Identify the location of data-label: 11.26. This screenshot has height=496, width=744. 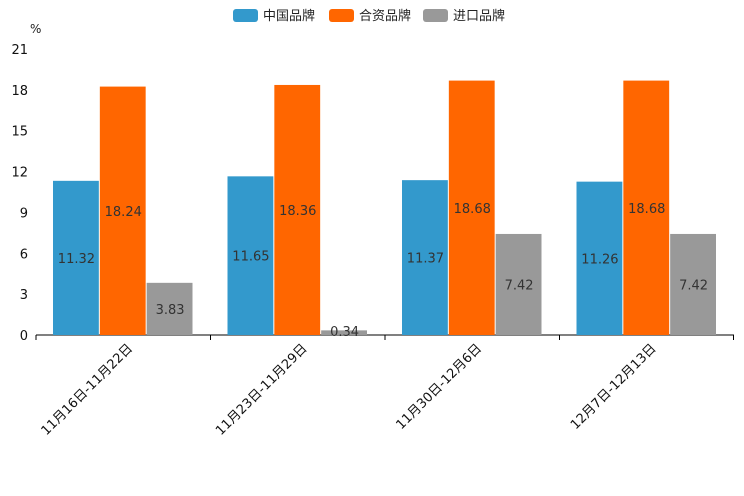
(599, 259).